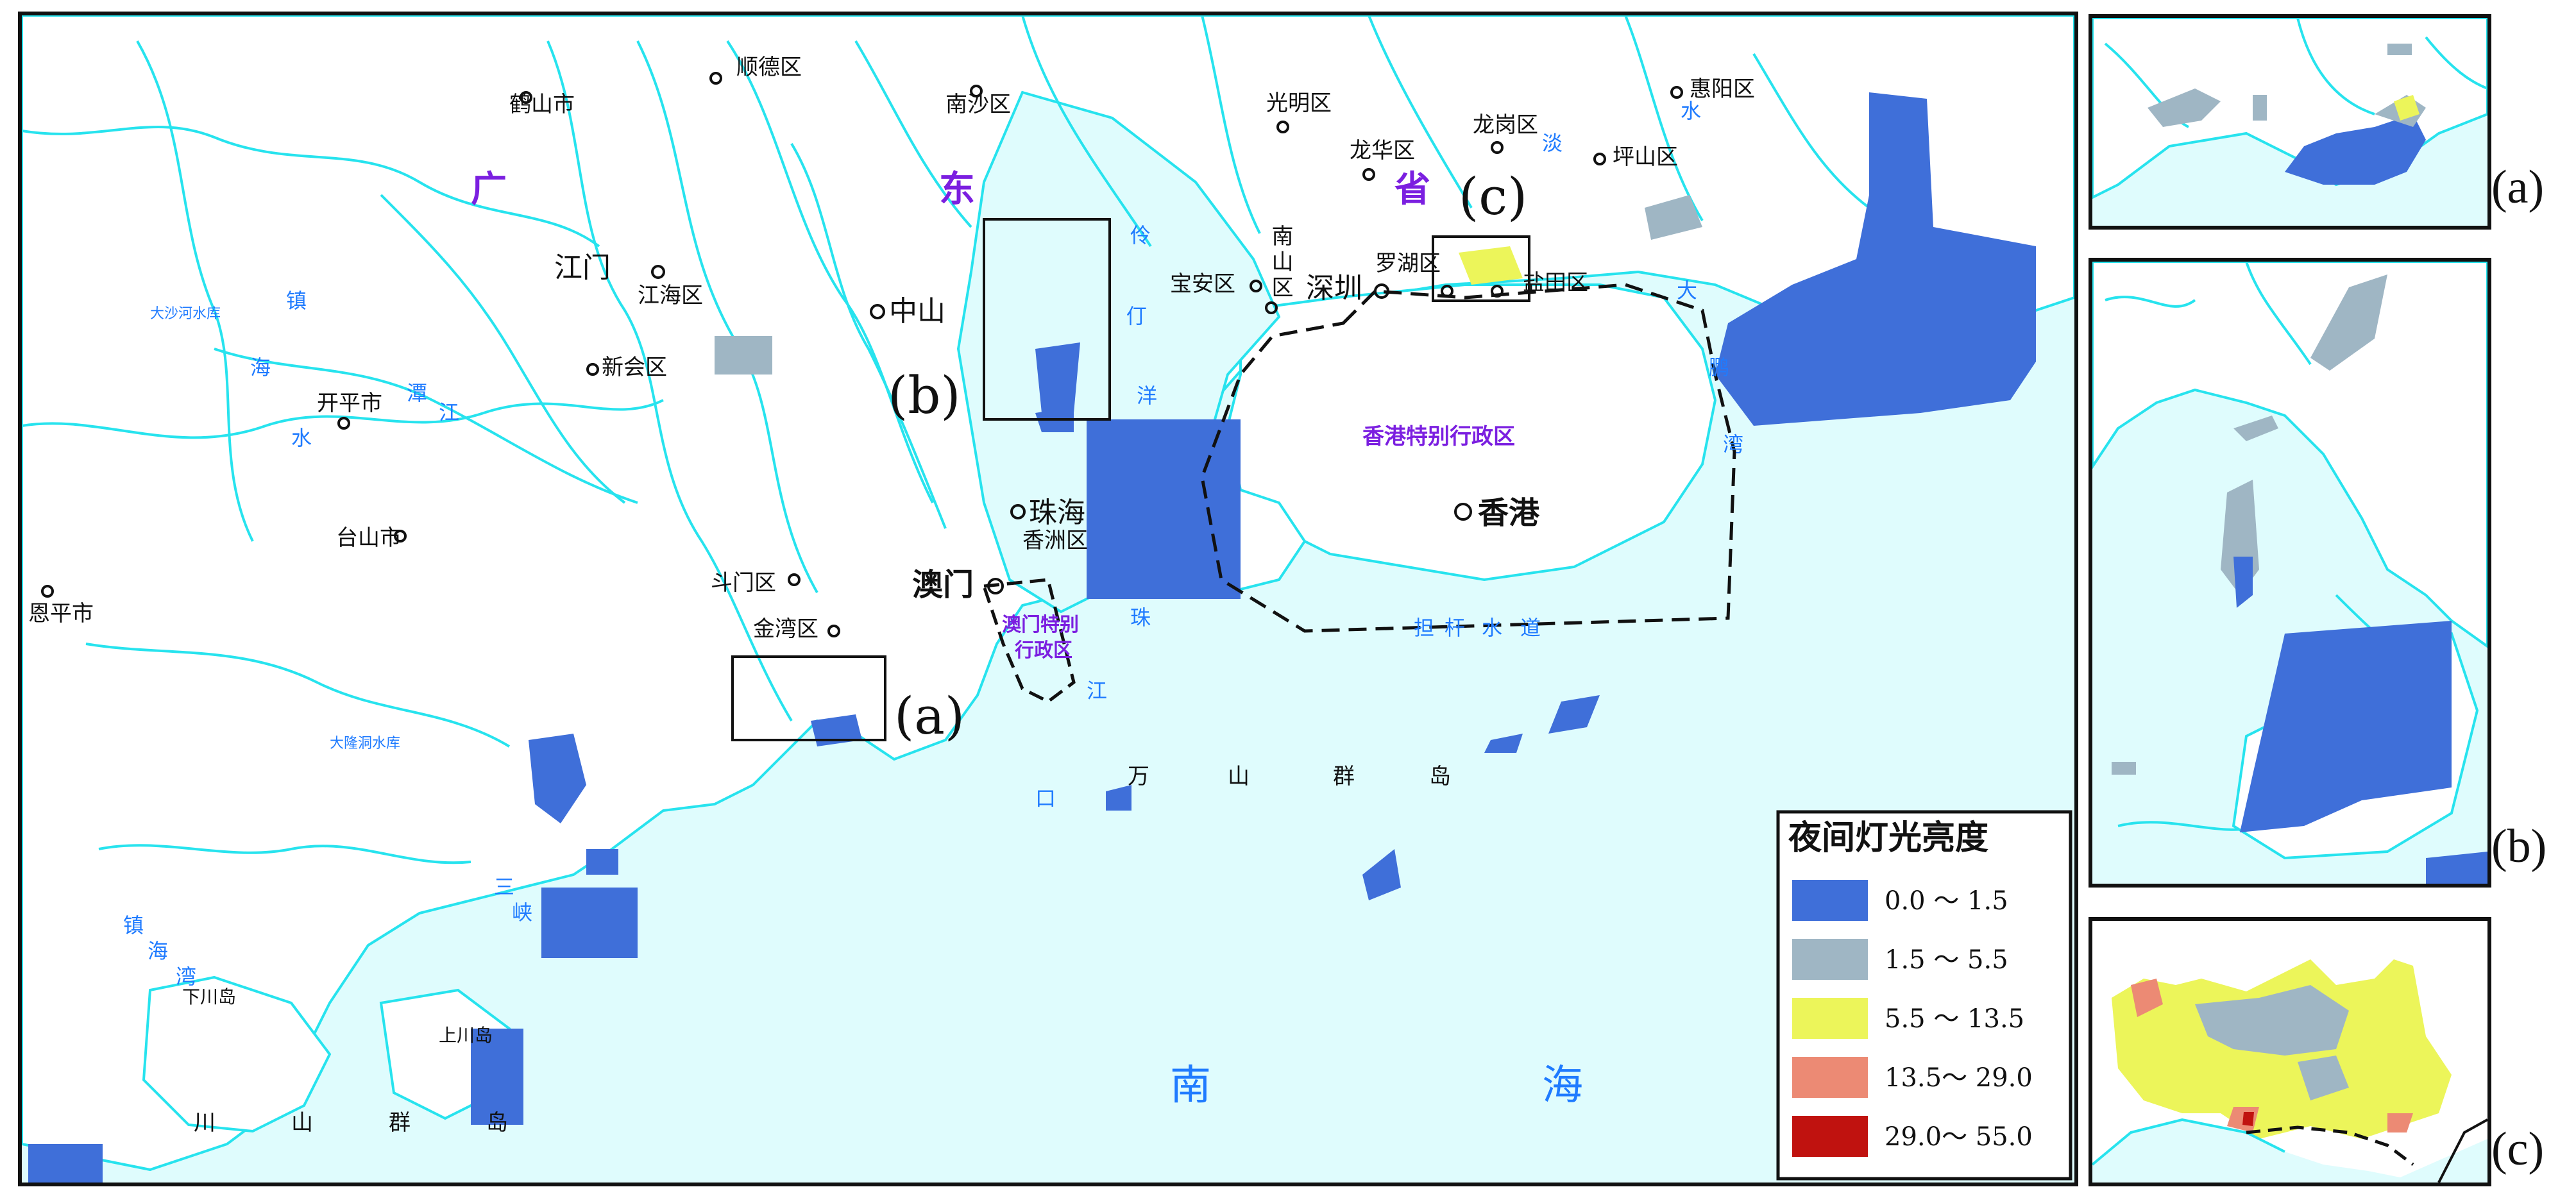 This screenshot has height=1187, width=2576. What do you see at coordinates (1509, 513) in the screenshot?
I see `city-label-hongkong: 香港` at bounding box center [1509, 513].